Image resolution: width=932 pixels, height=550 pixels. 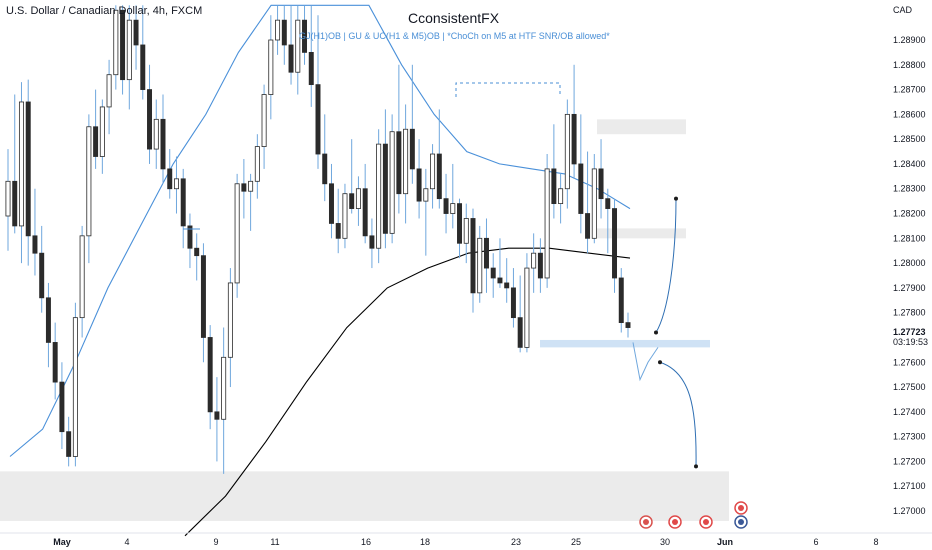 What do you see at coordinates (909, 332) in the screenshot?
I see `current-price-label: 1.27723` at bounding box center [909, 332].